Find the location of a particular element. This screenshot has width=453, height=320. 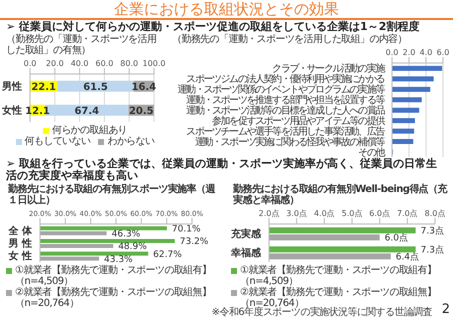

y-tick-label: スポーツジムの法人契約・優待利用や実施にかかる is located at coordinates (285, 79).